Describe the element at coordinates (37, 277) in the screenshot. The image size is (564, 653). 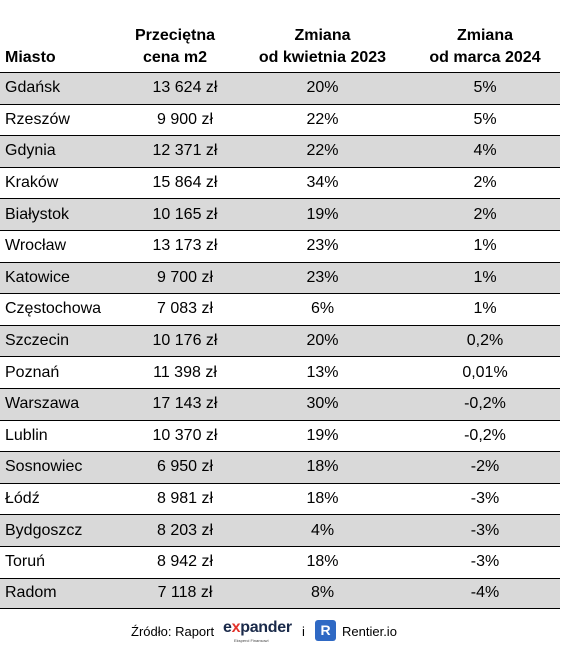
I see `city-cell: Katowice` at that location.